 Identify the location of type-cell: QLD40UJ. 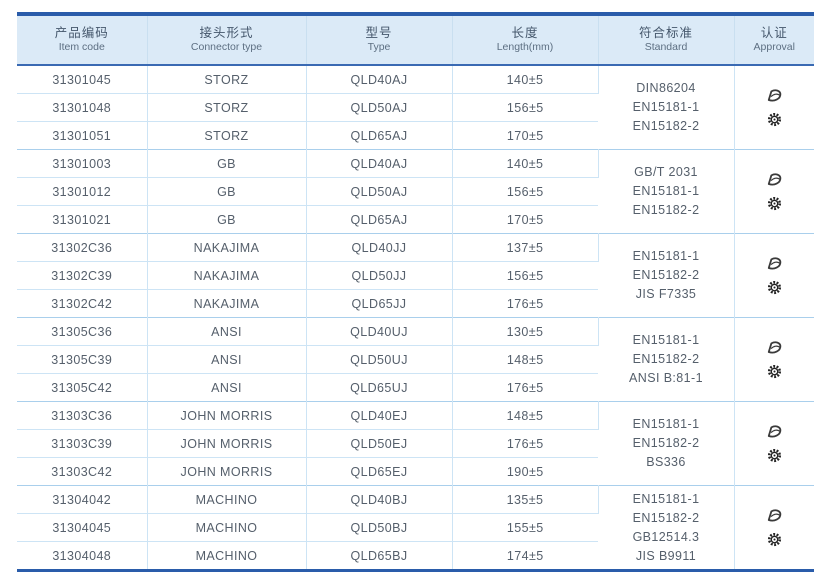
(379, 331).